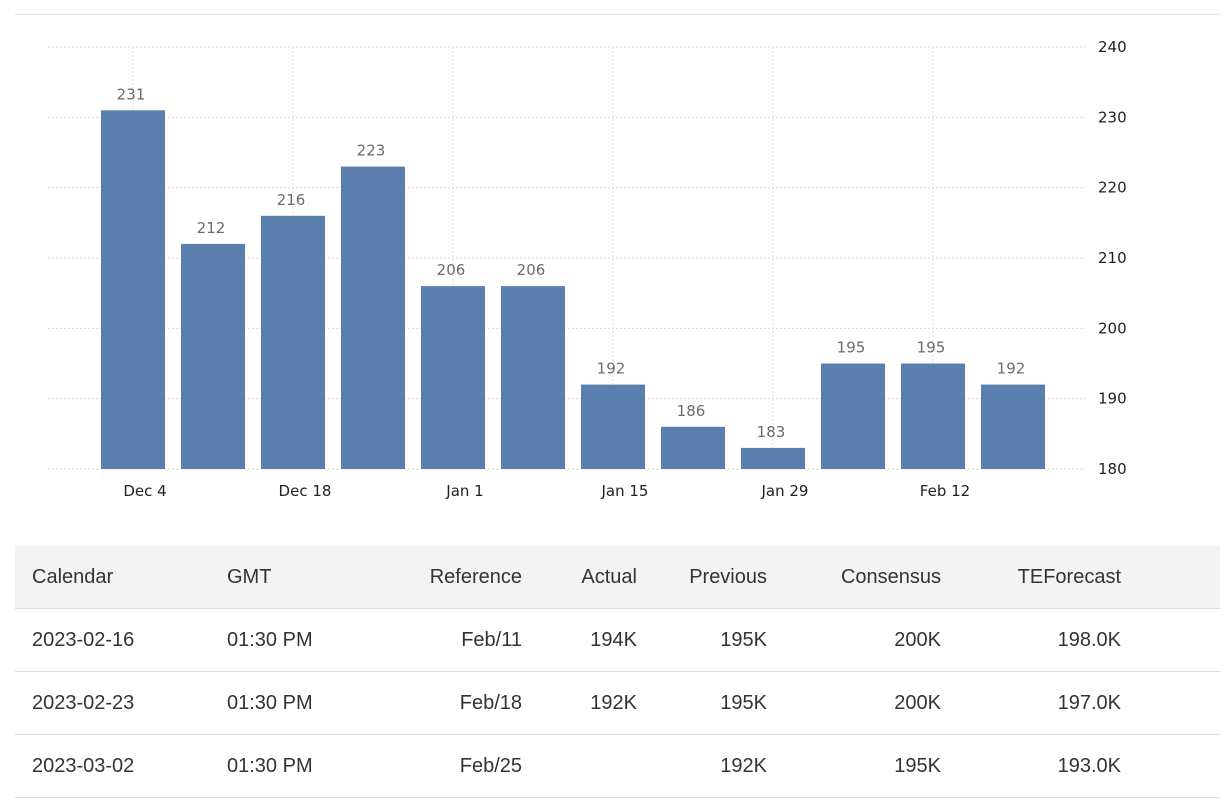 Image resolution: width=1230 pixels, height=804 pixels. Describe the element at coordinates (371, 151) in the screenshot. I see `bar-value-label: 223` at that location.